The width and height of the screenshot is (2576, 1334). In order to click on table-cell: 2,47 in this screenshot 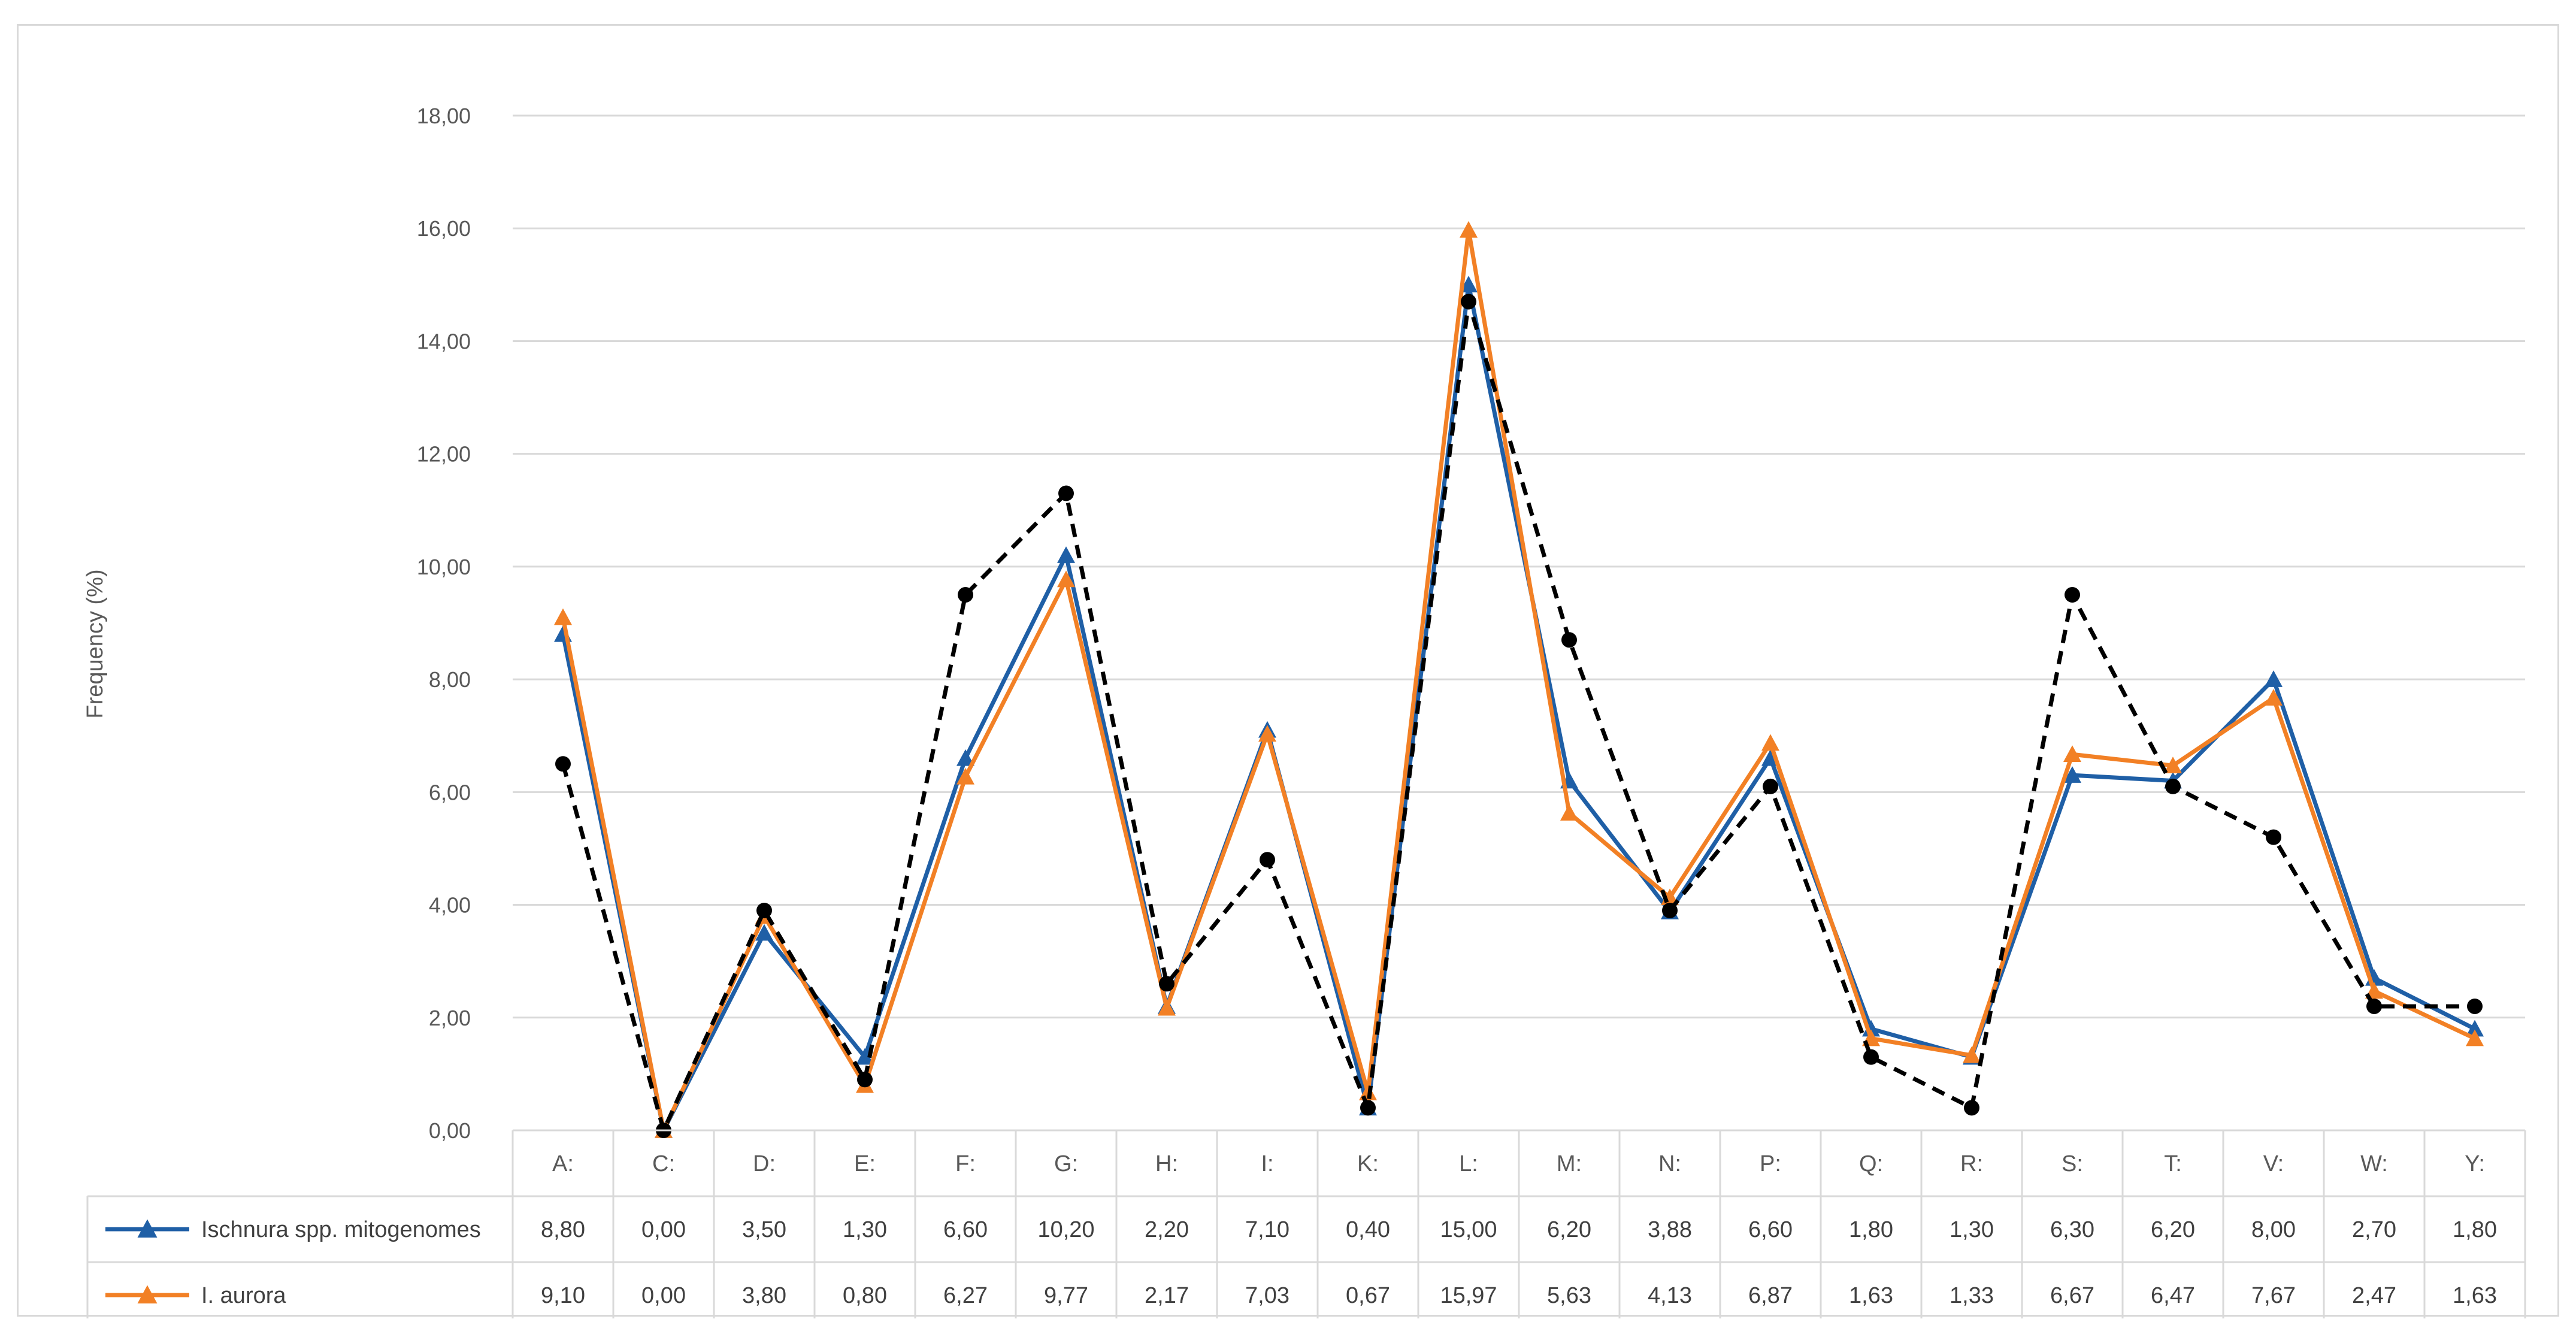, I will do `click(2374, 1295)`.